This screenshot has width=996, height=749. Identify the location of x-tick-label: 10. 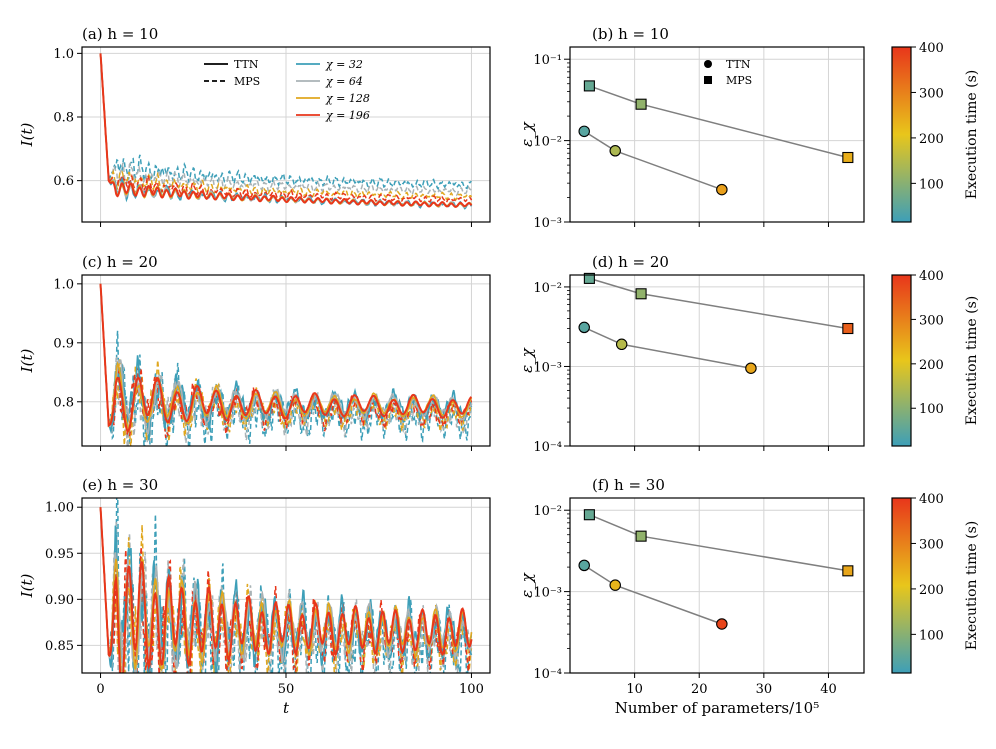
(634, 689).